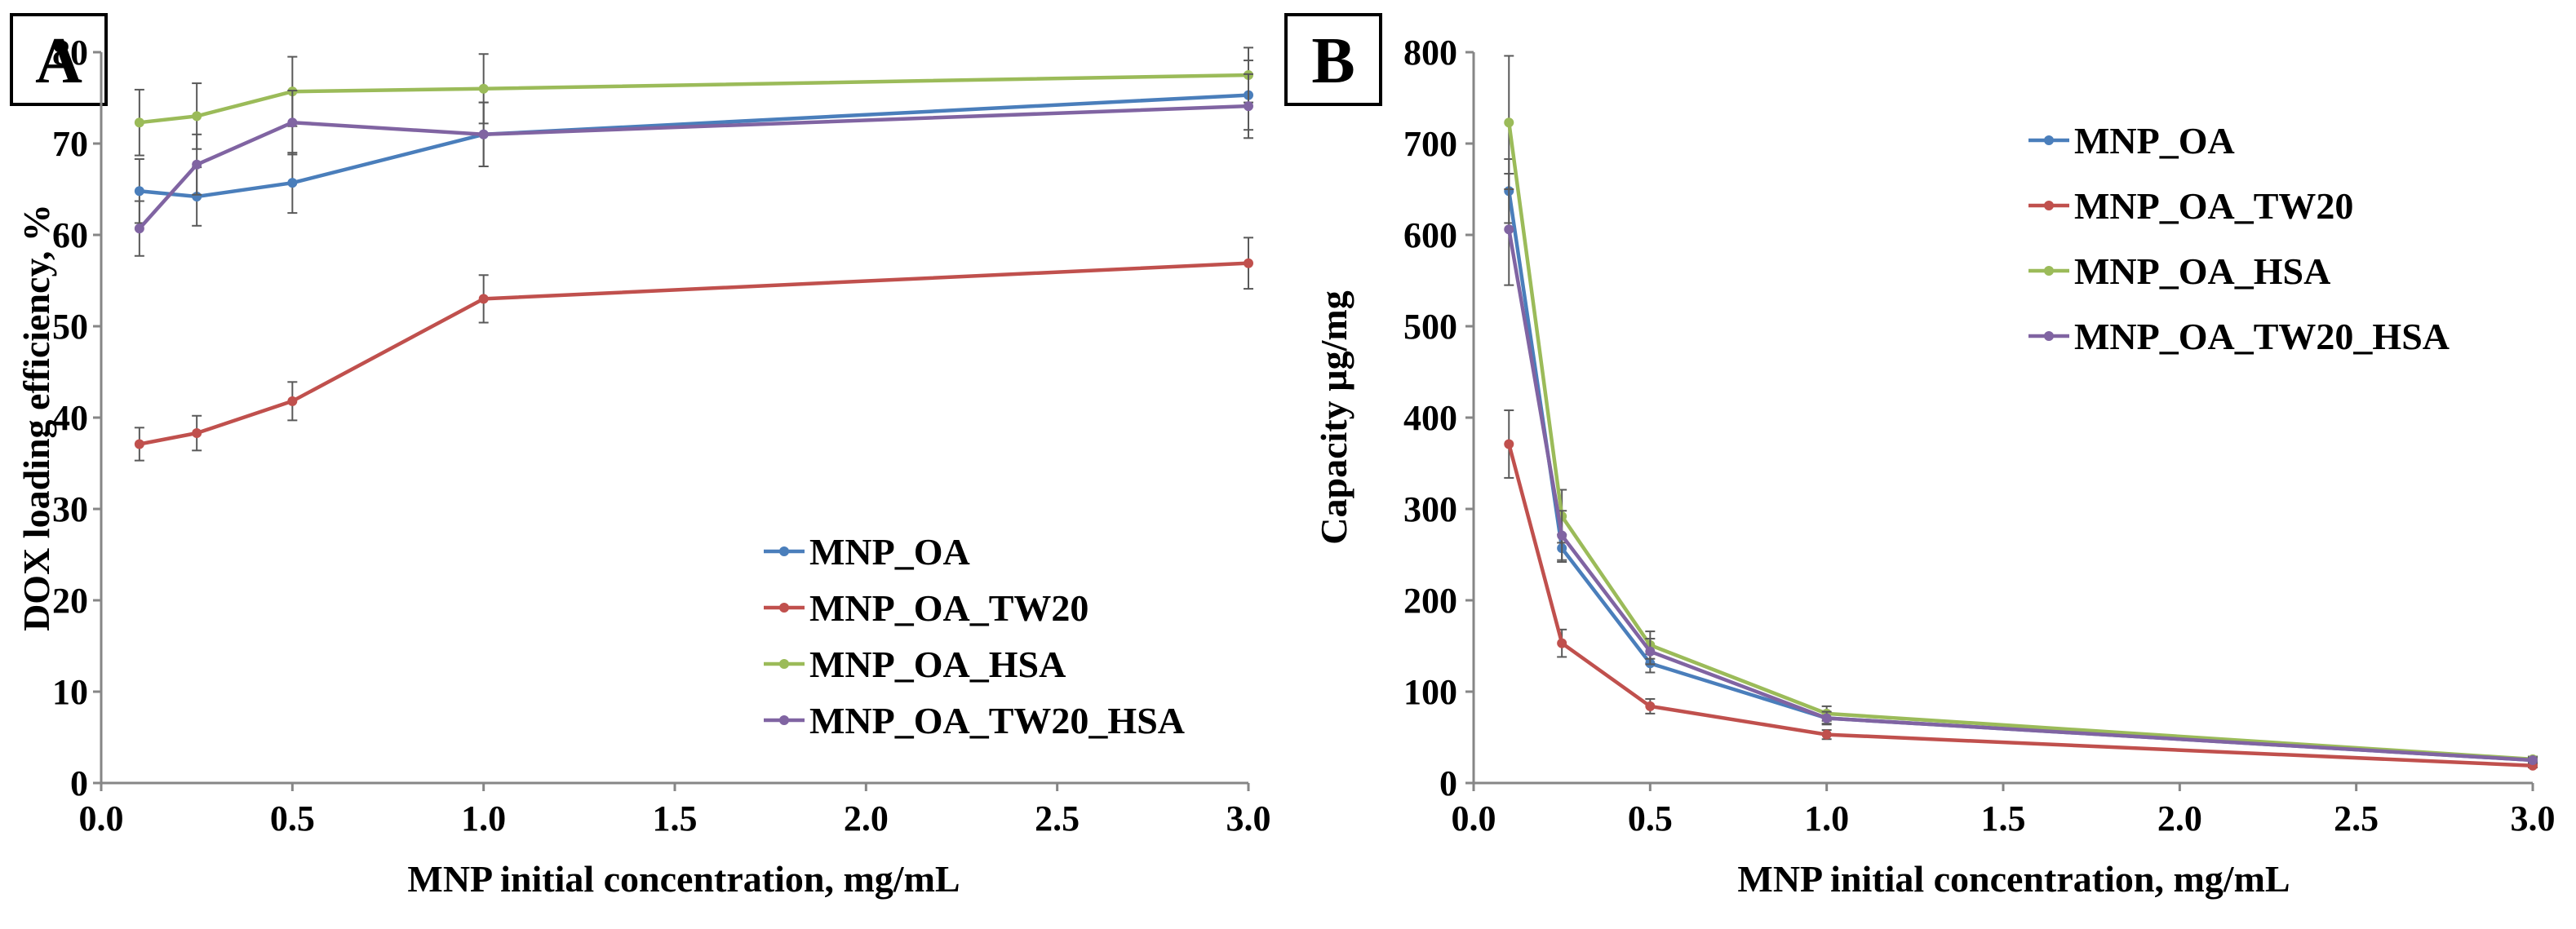 This screenshot has width=2576, height=929. Describe the element at coordinates (1430, 235) in the screenshot. I see `y-tick-label: 600` at that location.